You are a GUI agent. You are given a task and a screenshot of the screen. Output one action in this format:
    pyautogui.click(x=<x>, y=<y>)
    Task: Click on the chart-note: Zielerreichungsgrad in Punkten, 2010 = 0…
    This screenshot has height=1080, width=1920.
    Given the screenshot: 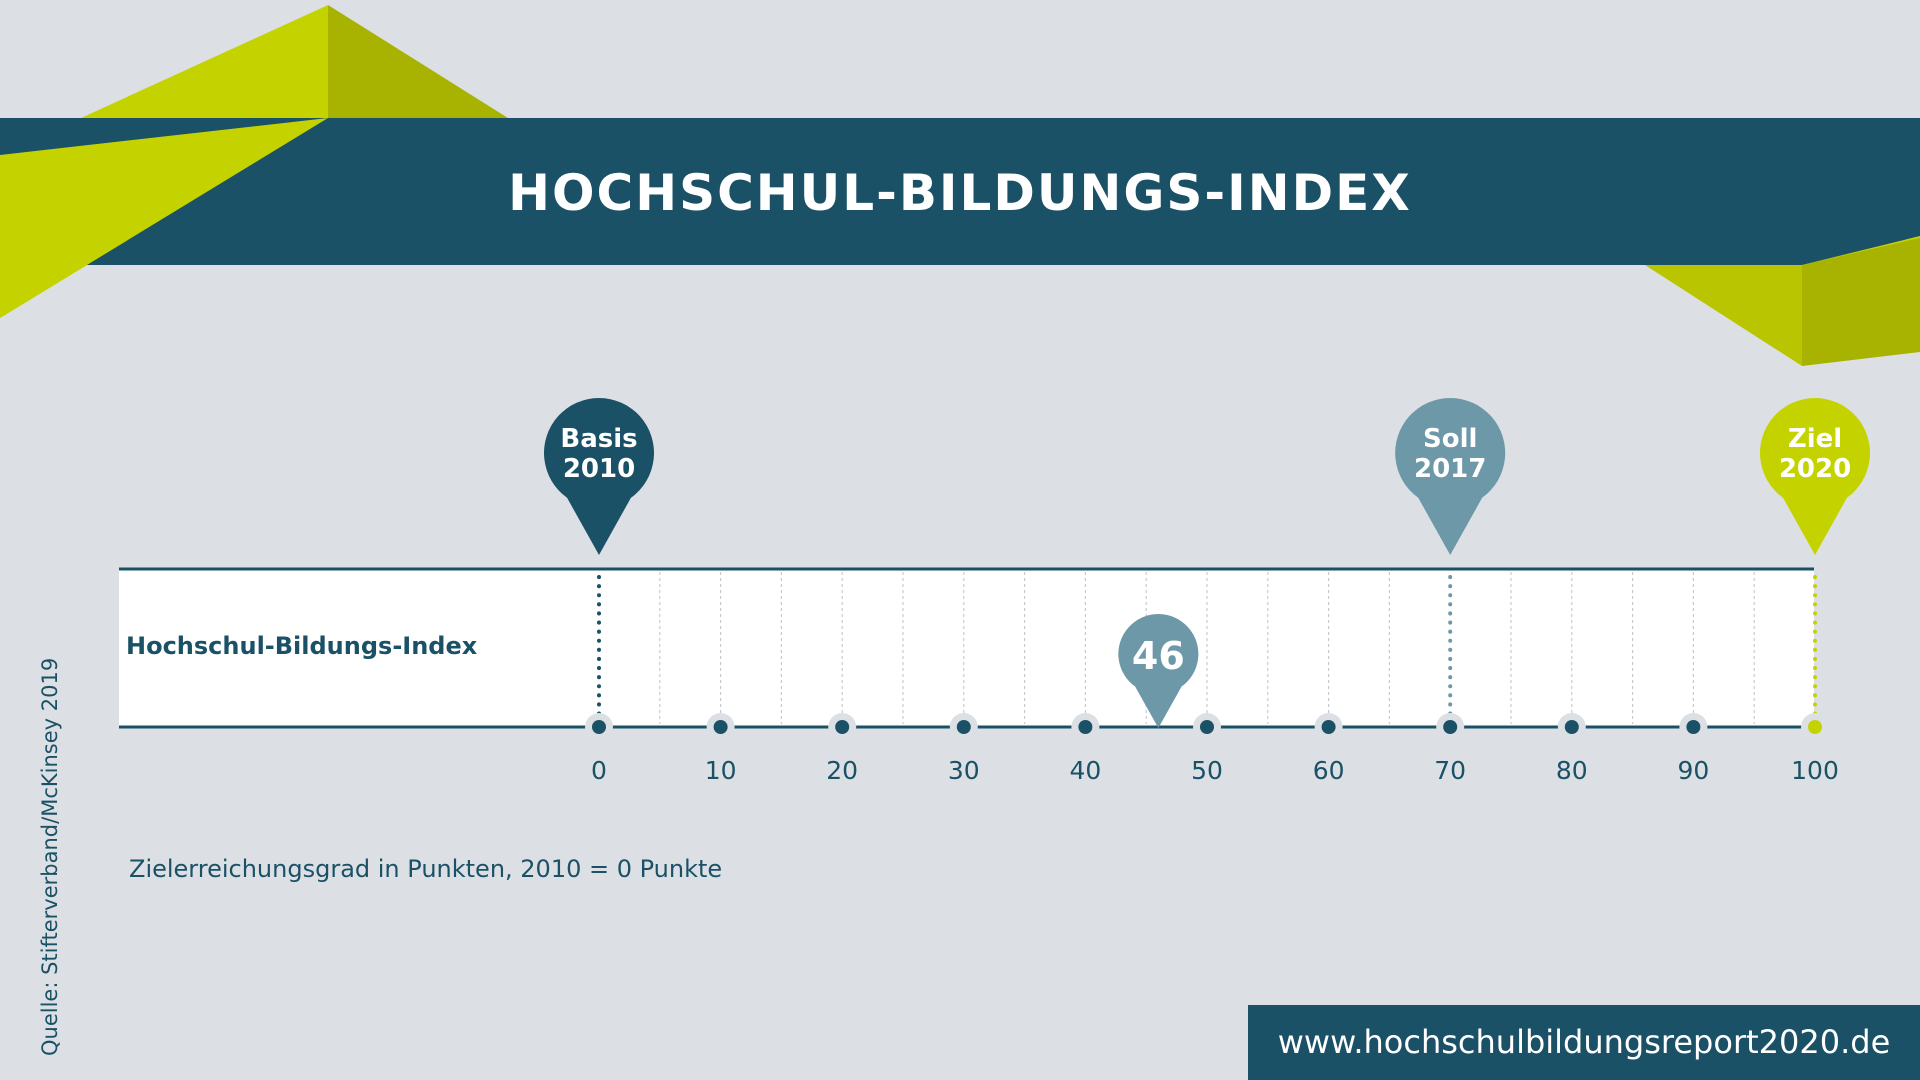 What is the action you would take?
    pyautogui.click(x=426, y=869)
    